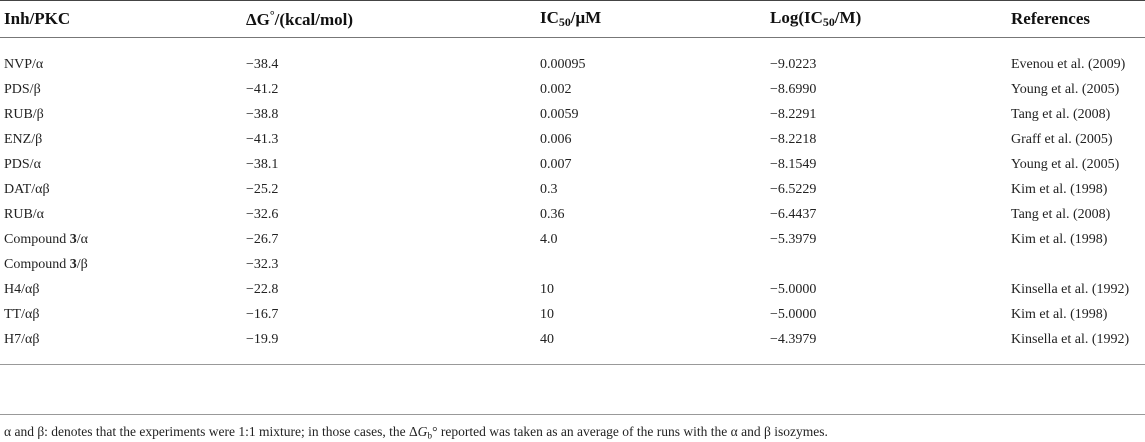 This screenshot has width=1145, height=442. Describe the element at coordinates (262, 314) in the screenshot. I see `cell-delta-g: −16.7` at that location.